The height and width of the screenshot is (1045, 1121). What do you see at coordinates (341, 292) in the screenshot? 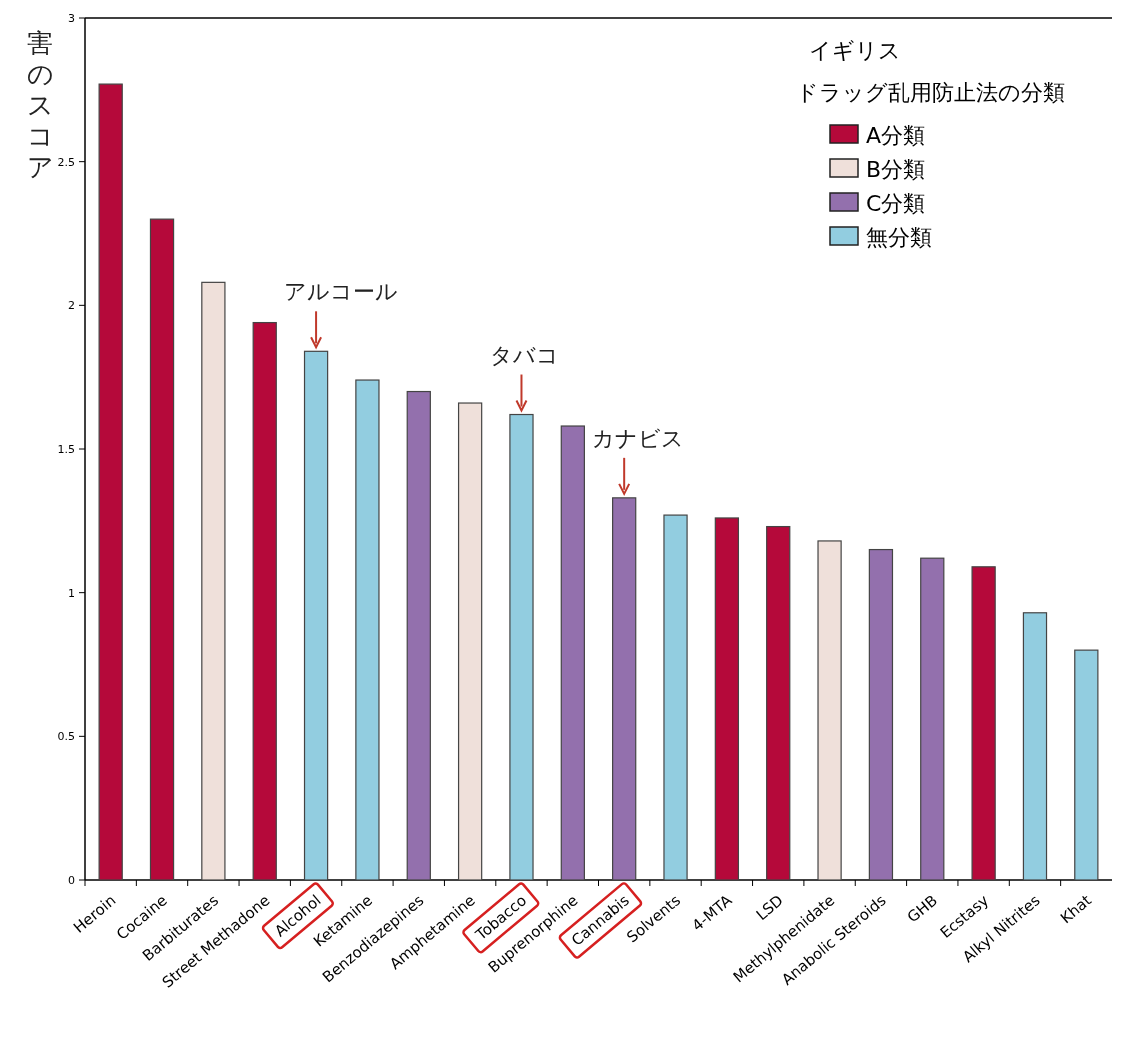
I see `annotation: アルコール` at bounding box center [341, 292].